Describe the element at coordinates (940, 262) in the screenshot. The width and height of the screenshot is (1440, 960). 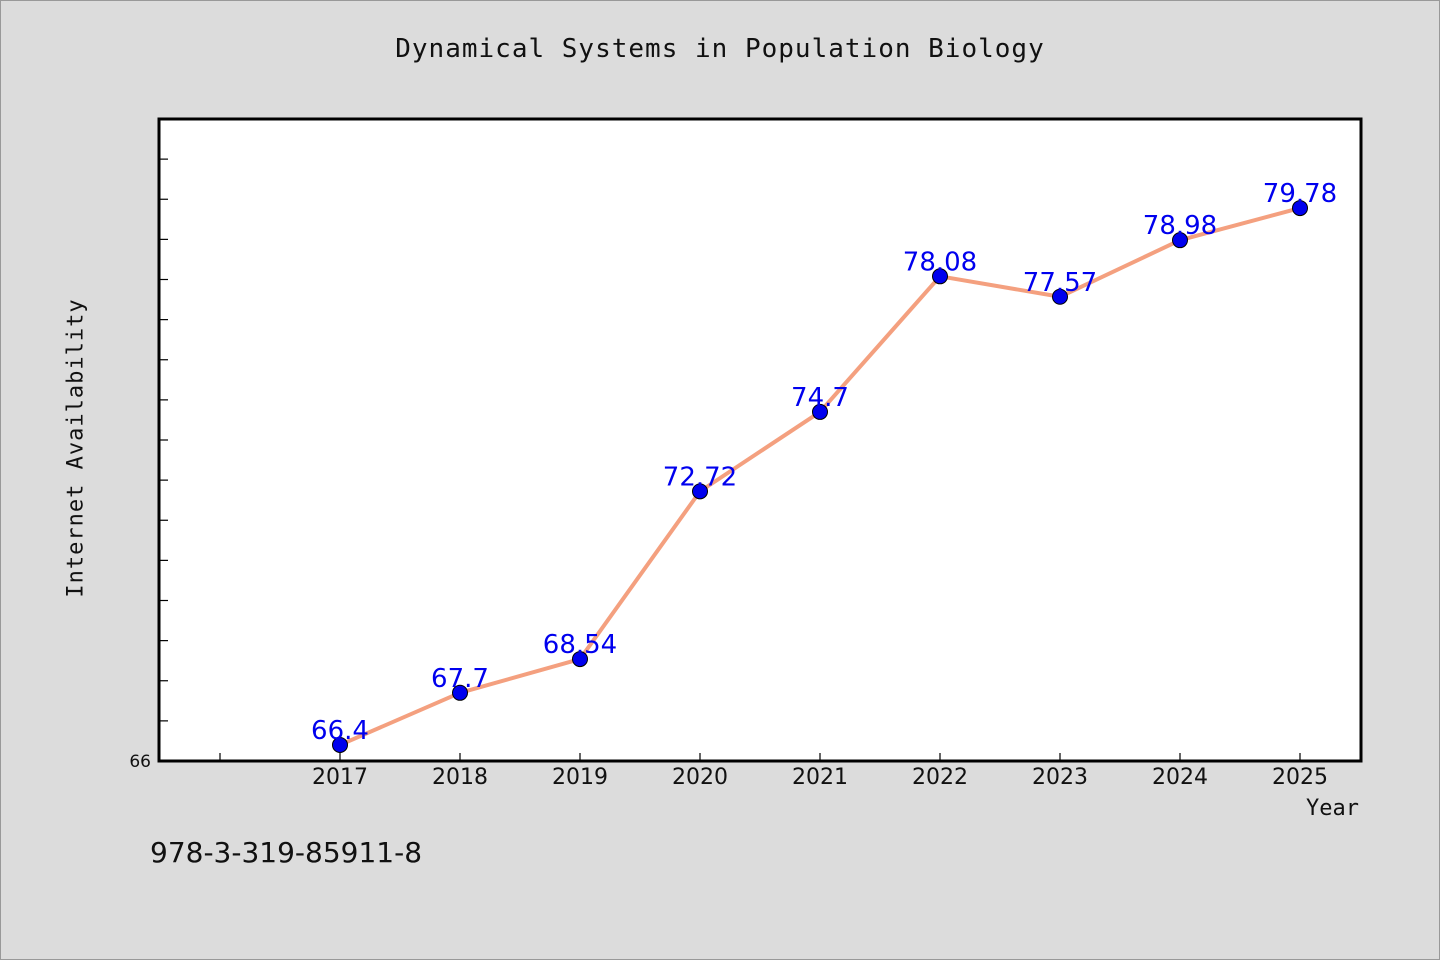
I see `data-label: 78.08` at that location.